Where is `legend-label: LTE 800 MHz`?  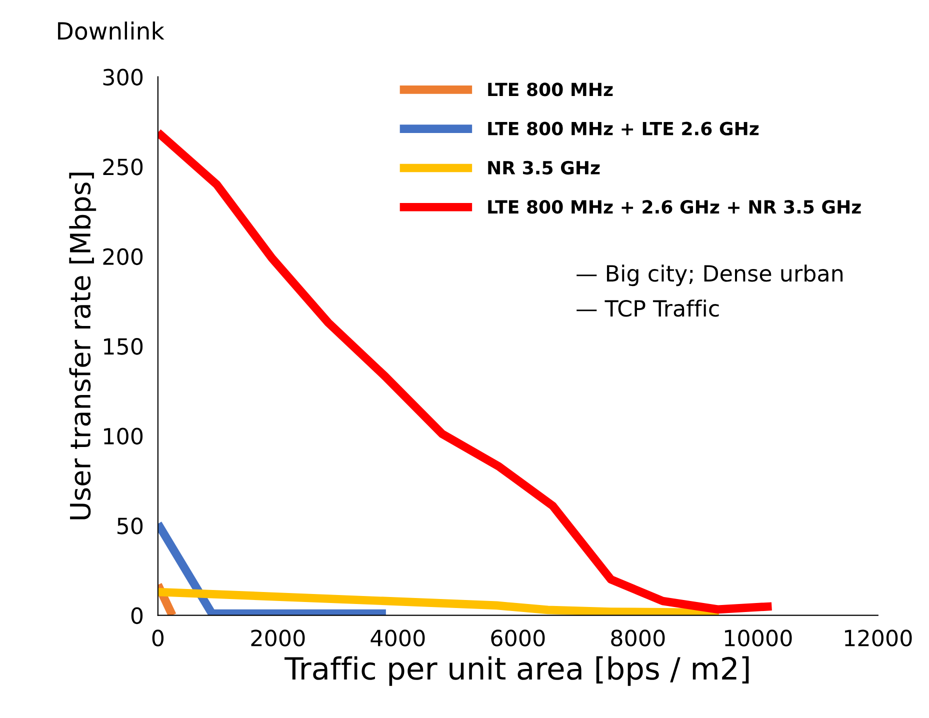
legend-label: LTE 800 MHz is located at coordinates (550, 89).